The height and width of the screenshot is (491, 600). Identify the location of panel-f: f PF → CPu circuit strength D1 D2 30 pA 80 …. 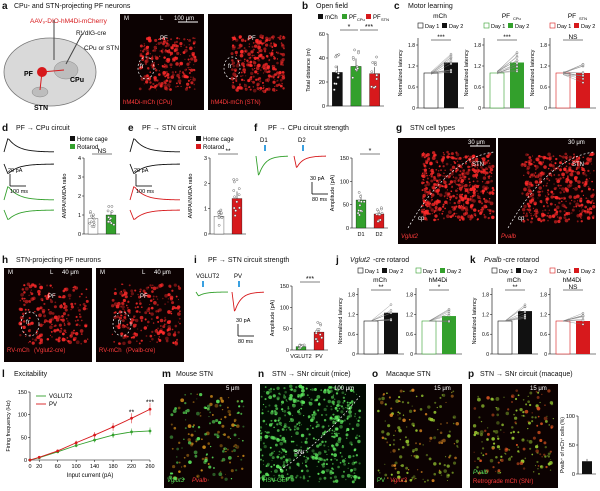
(322, 188).